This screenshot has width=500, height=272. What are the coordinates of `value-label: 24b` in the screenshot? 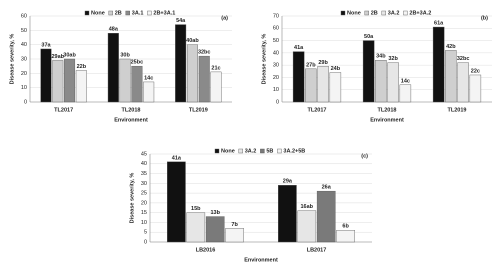 It's located at (336, 69).